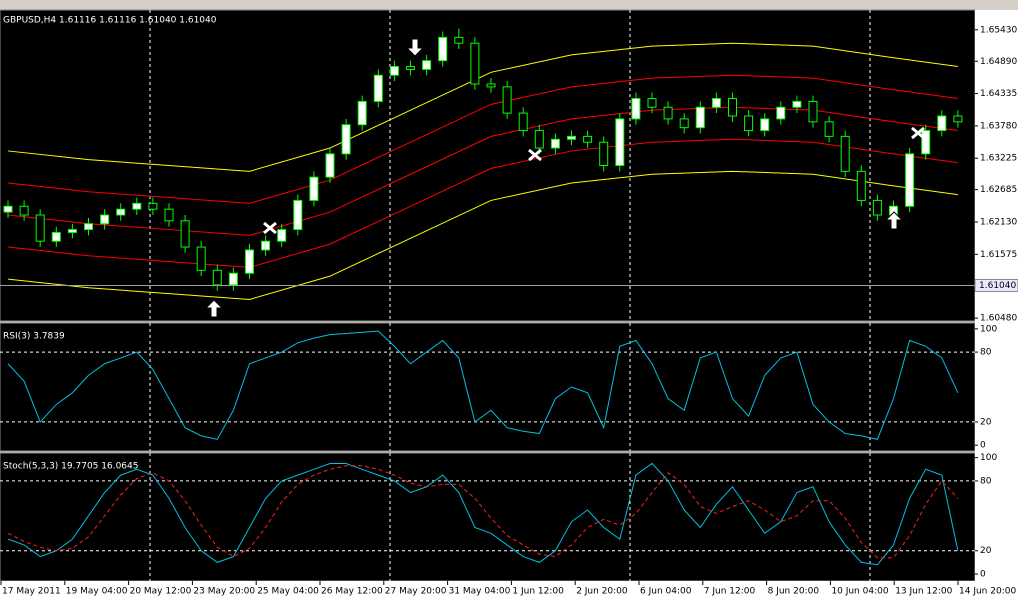  I want to click on price-axis-bg, so click(996, 295).